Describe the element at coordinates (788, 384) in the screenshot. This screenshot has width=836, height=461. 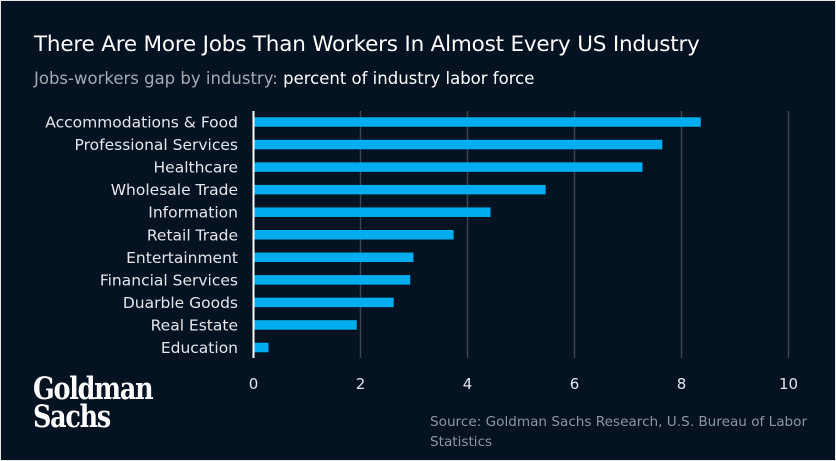
I see `x-tick-label: 10` at that location.